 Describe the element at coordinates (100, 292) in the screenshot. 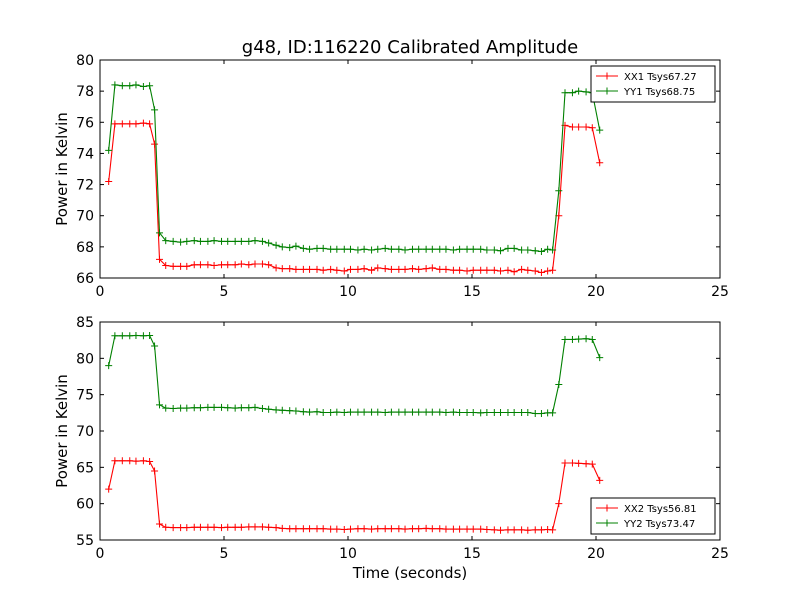

I see `x-tick-label: 0` at that location.